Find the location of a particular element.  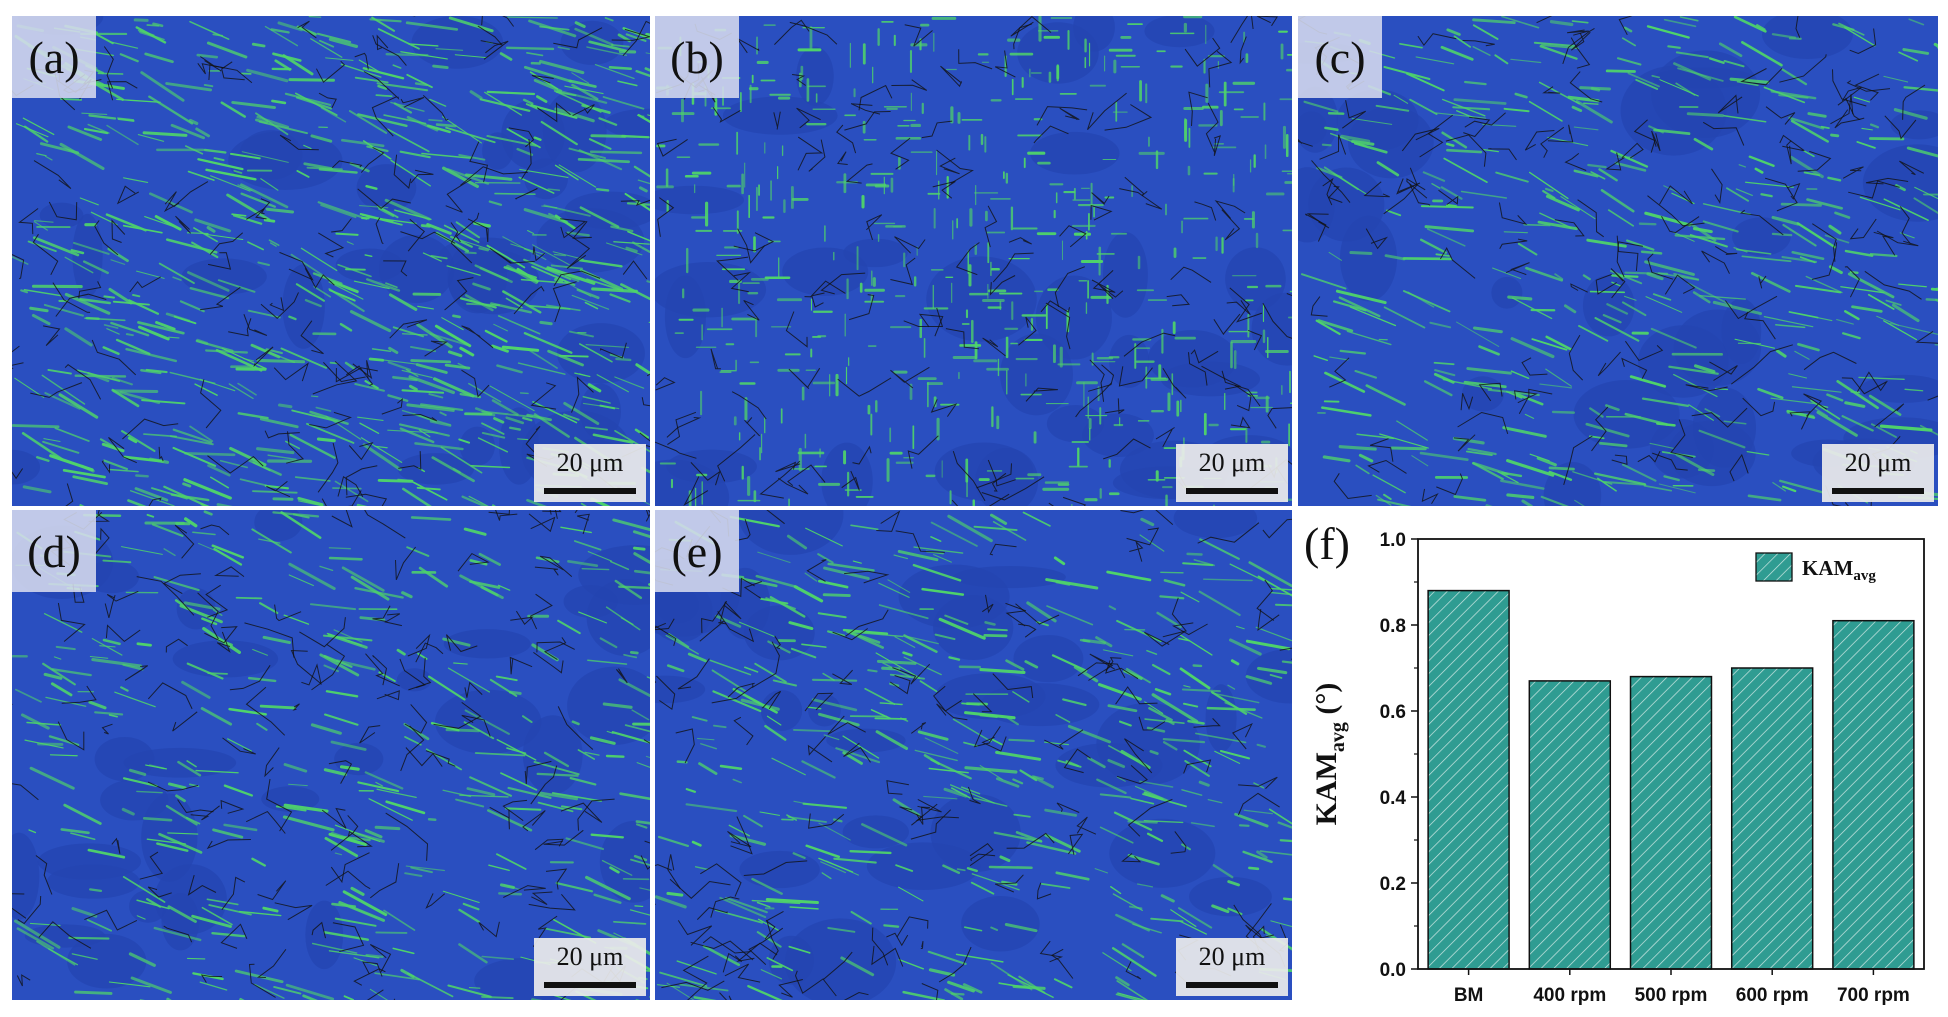

scale-bar-line-c is located at coordinates (1878, 491).